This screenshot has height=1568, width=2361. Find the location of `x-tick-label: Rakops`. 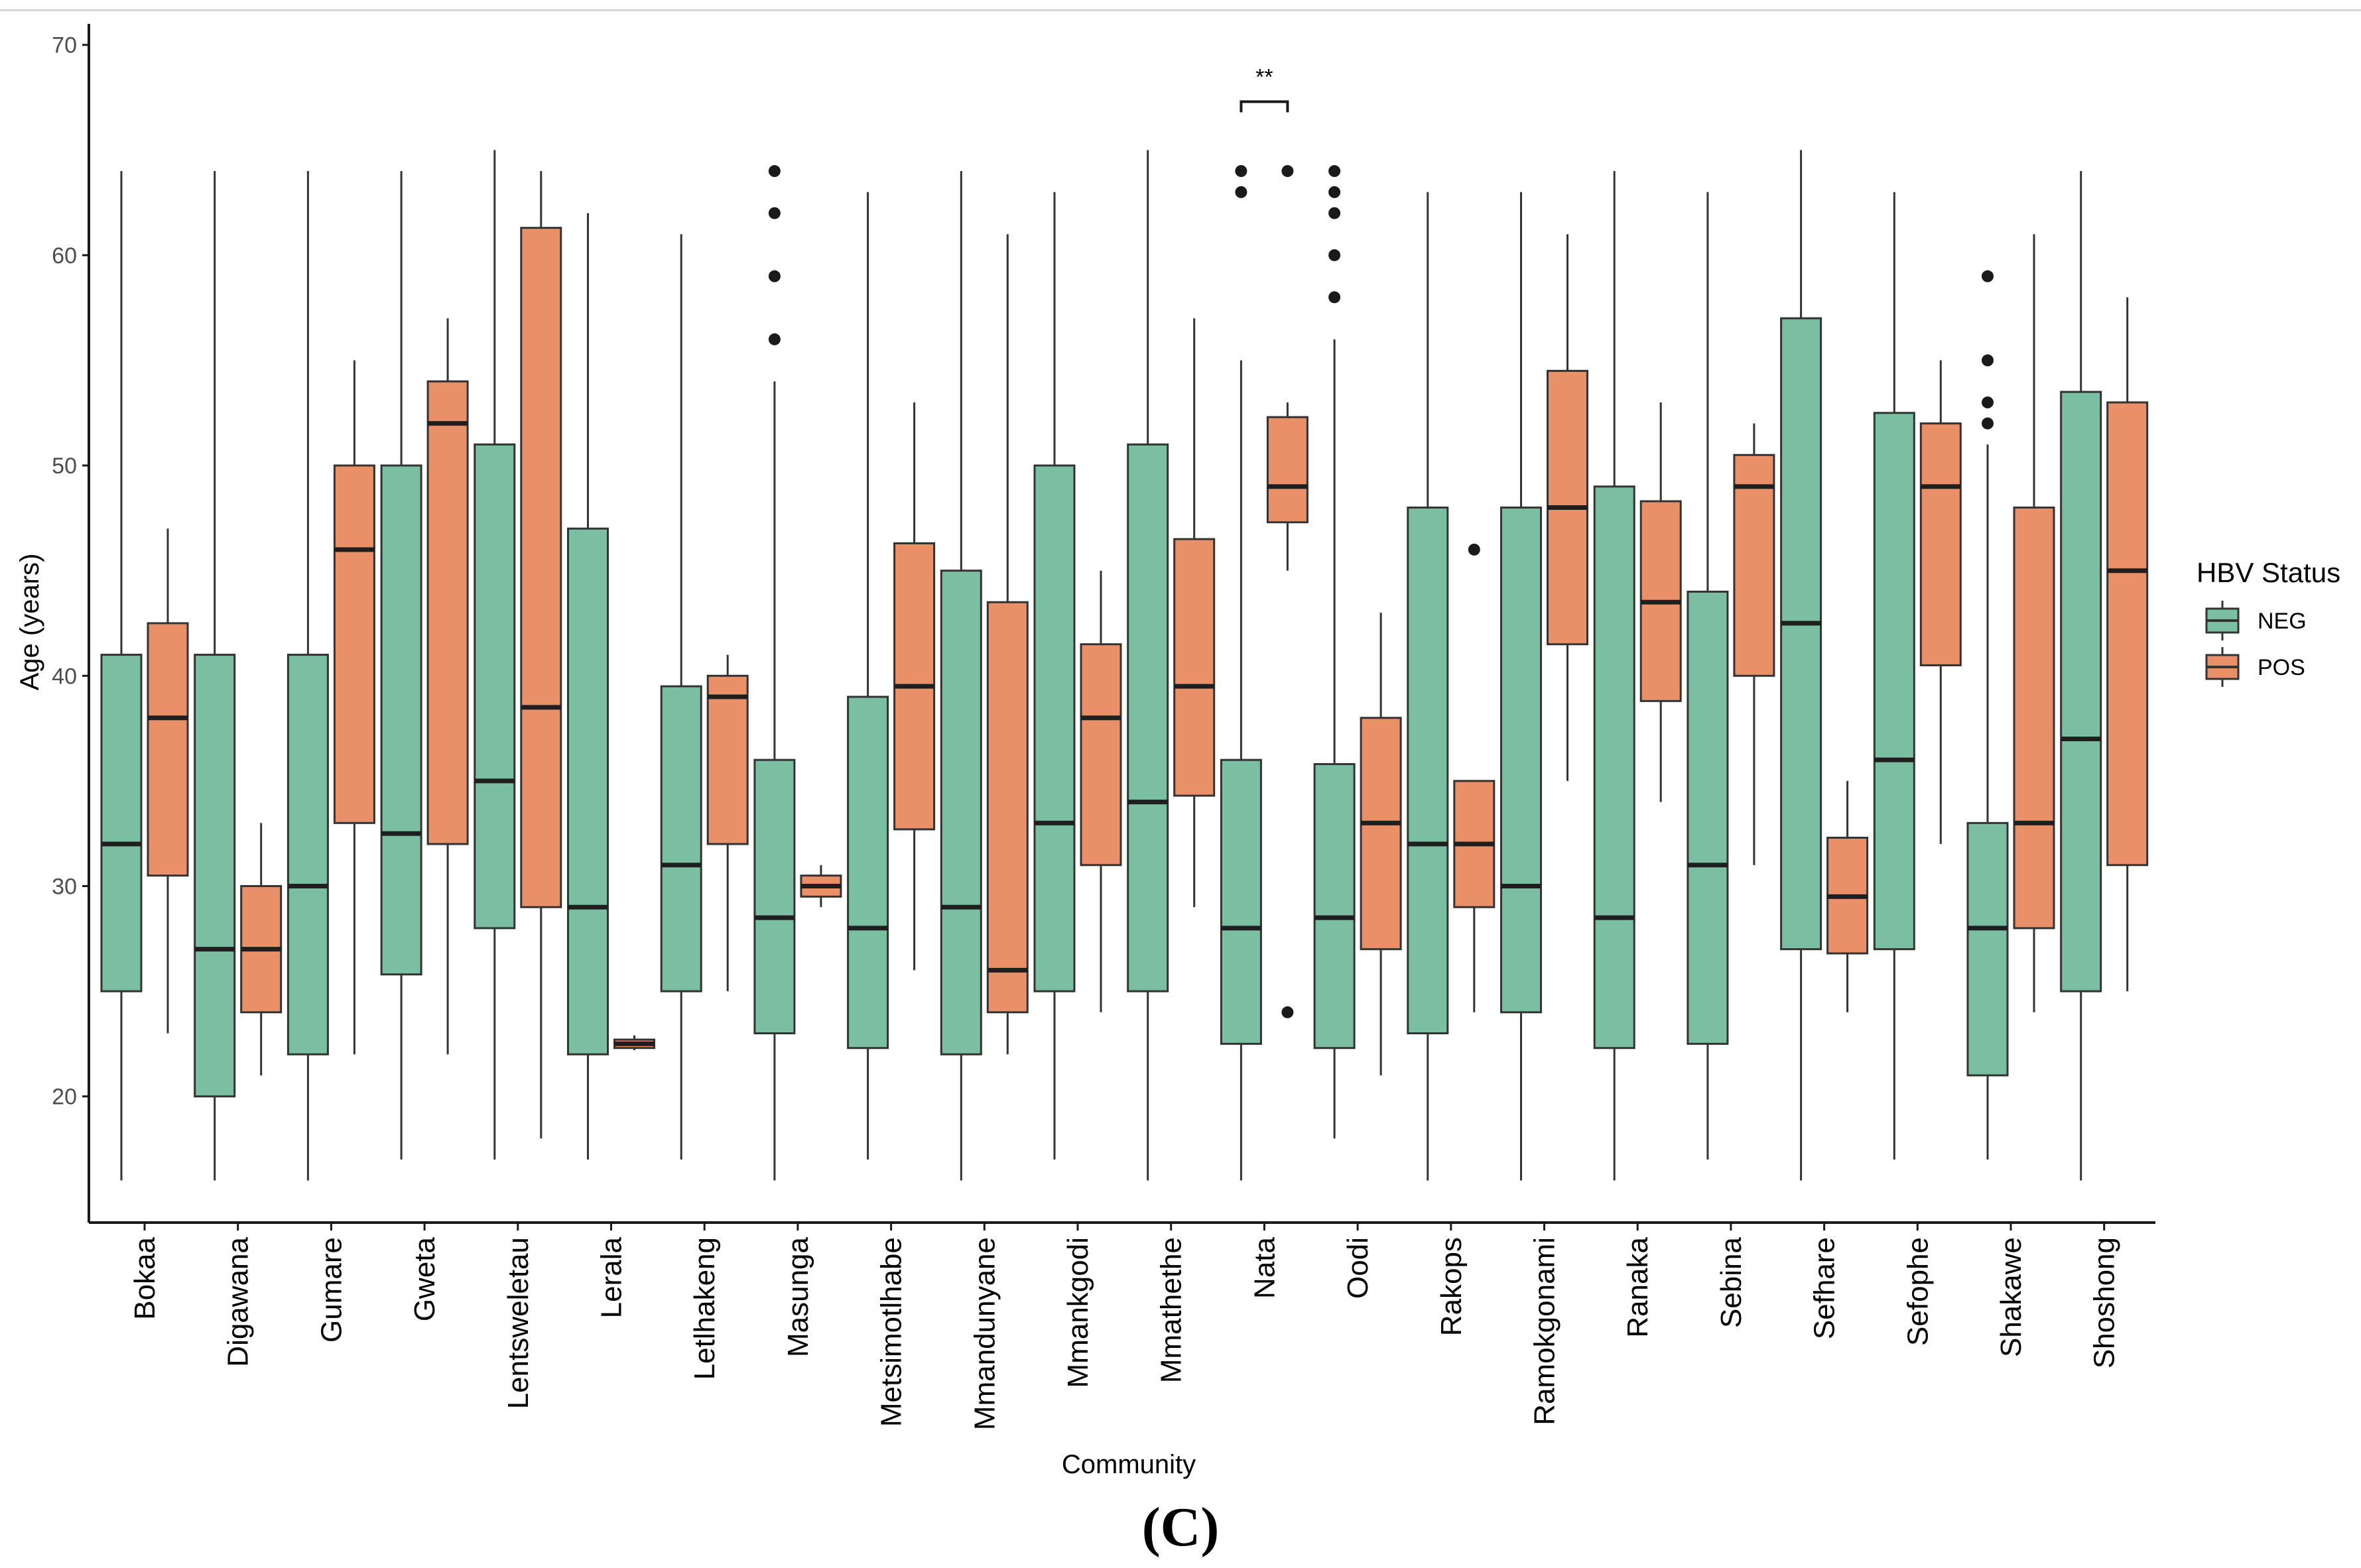

x-tick-label: Rakops is located at coordinates (1451, 1286).